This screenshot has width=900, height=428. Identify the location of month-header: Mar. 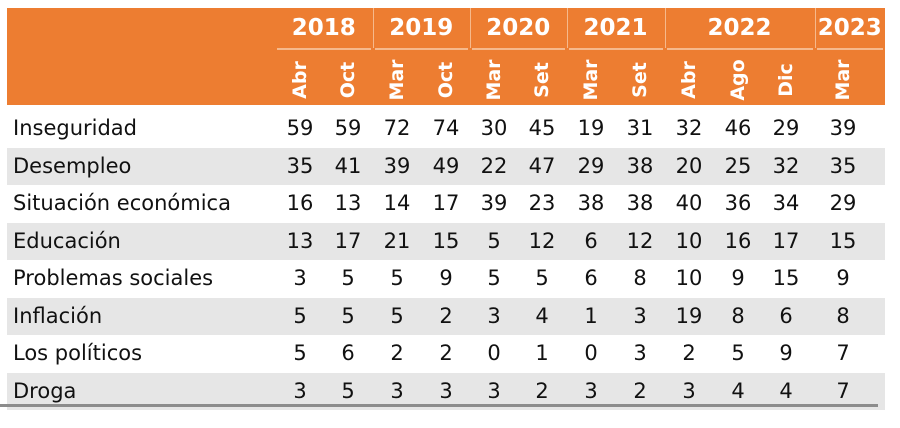
(397, 80).